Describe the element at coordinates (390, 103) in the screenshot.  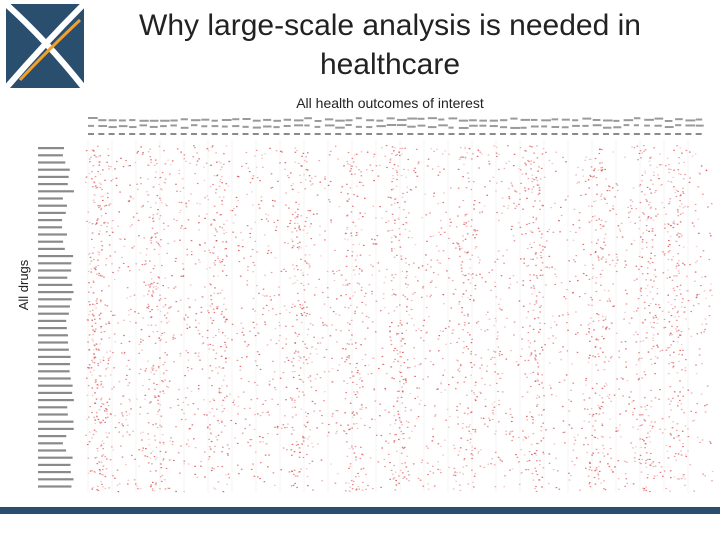
I see `x-axis-label: All health outcomes of interest` at that location.